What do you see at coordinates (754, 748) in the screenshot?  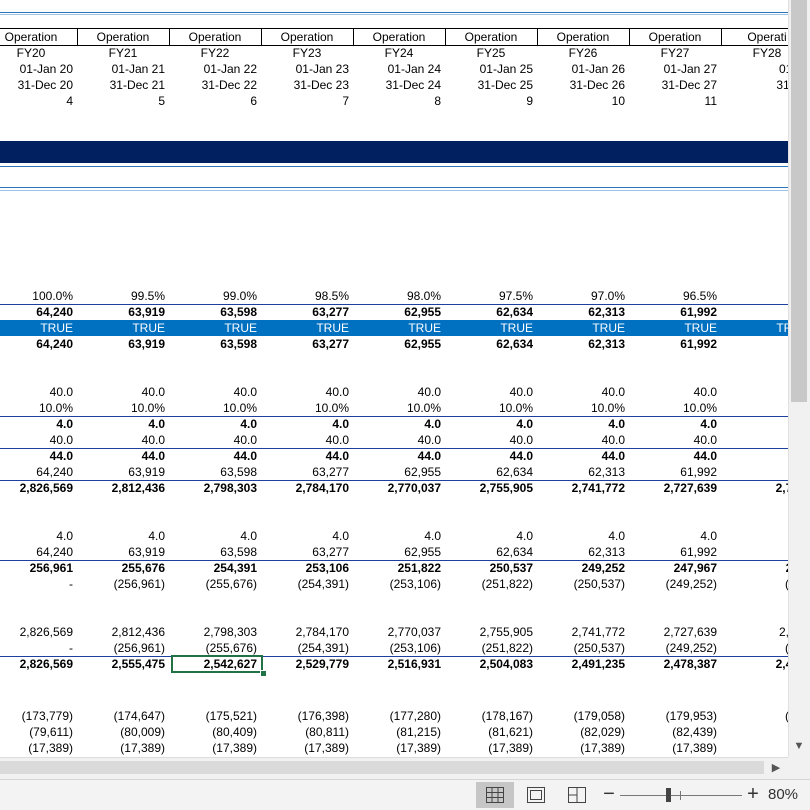 I see `table-cell: (17` at bounding box center [754, 748].